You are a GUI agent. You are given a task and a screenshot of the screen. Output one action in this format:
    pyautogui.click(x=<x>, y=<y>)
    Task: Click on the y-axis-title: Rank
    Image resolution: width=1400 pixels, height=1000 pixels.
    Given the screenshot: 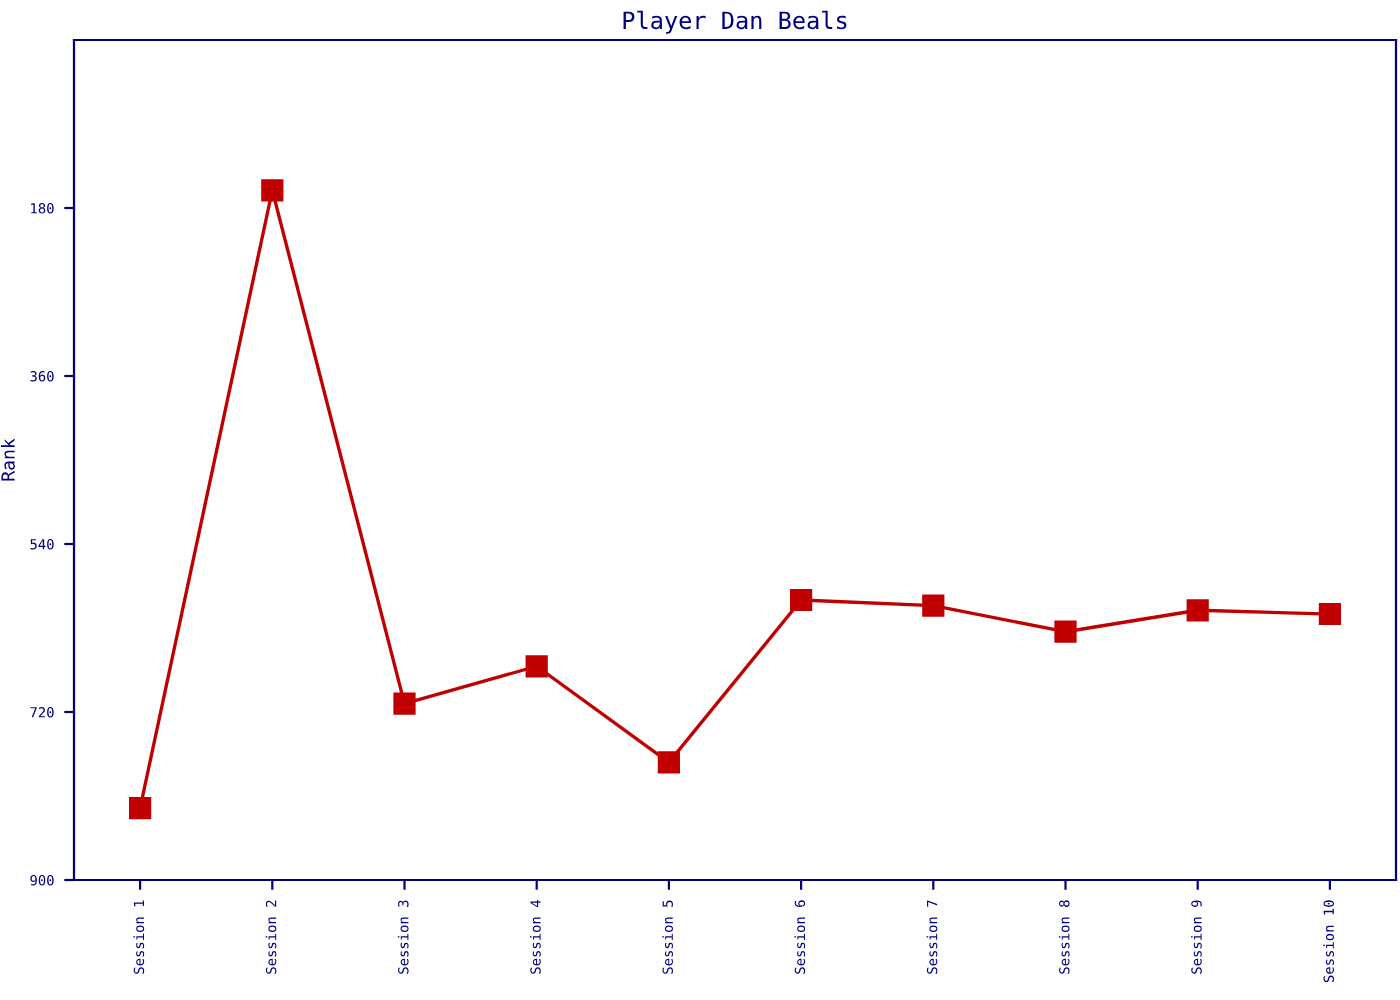 What is the action you would take?
    pyautogui.click(x=7, y=459)
    